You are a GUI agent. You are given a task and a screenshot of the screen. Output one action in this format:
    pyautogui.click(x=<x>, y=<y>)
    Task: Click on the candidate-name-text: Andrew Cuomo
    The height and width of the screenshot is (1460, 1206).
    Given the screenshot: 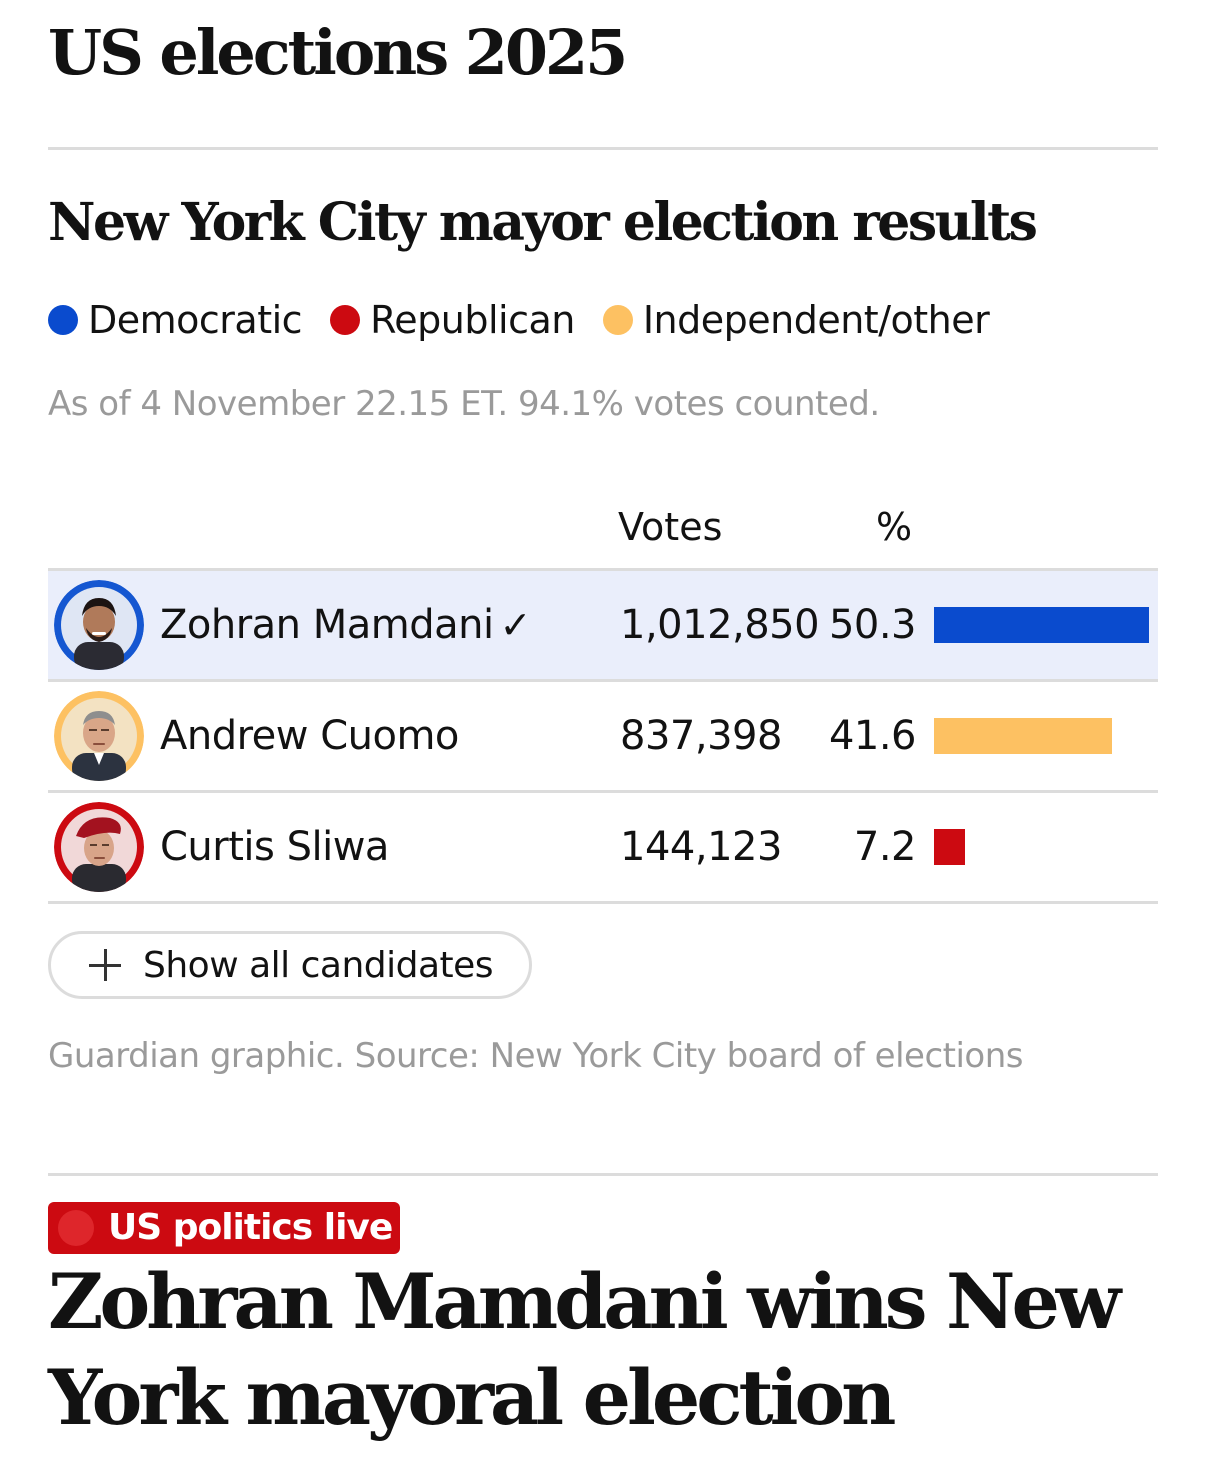 What is the action you would take?
    pyautogui.click(x=309, y=736)
    